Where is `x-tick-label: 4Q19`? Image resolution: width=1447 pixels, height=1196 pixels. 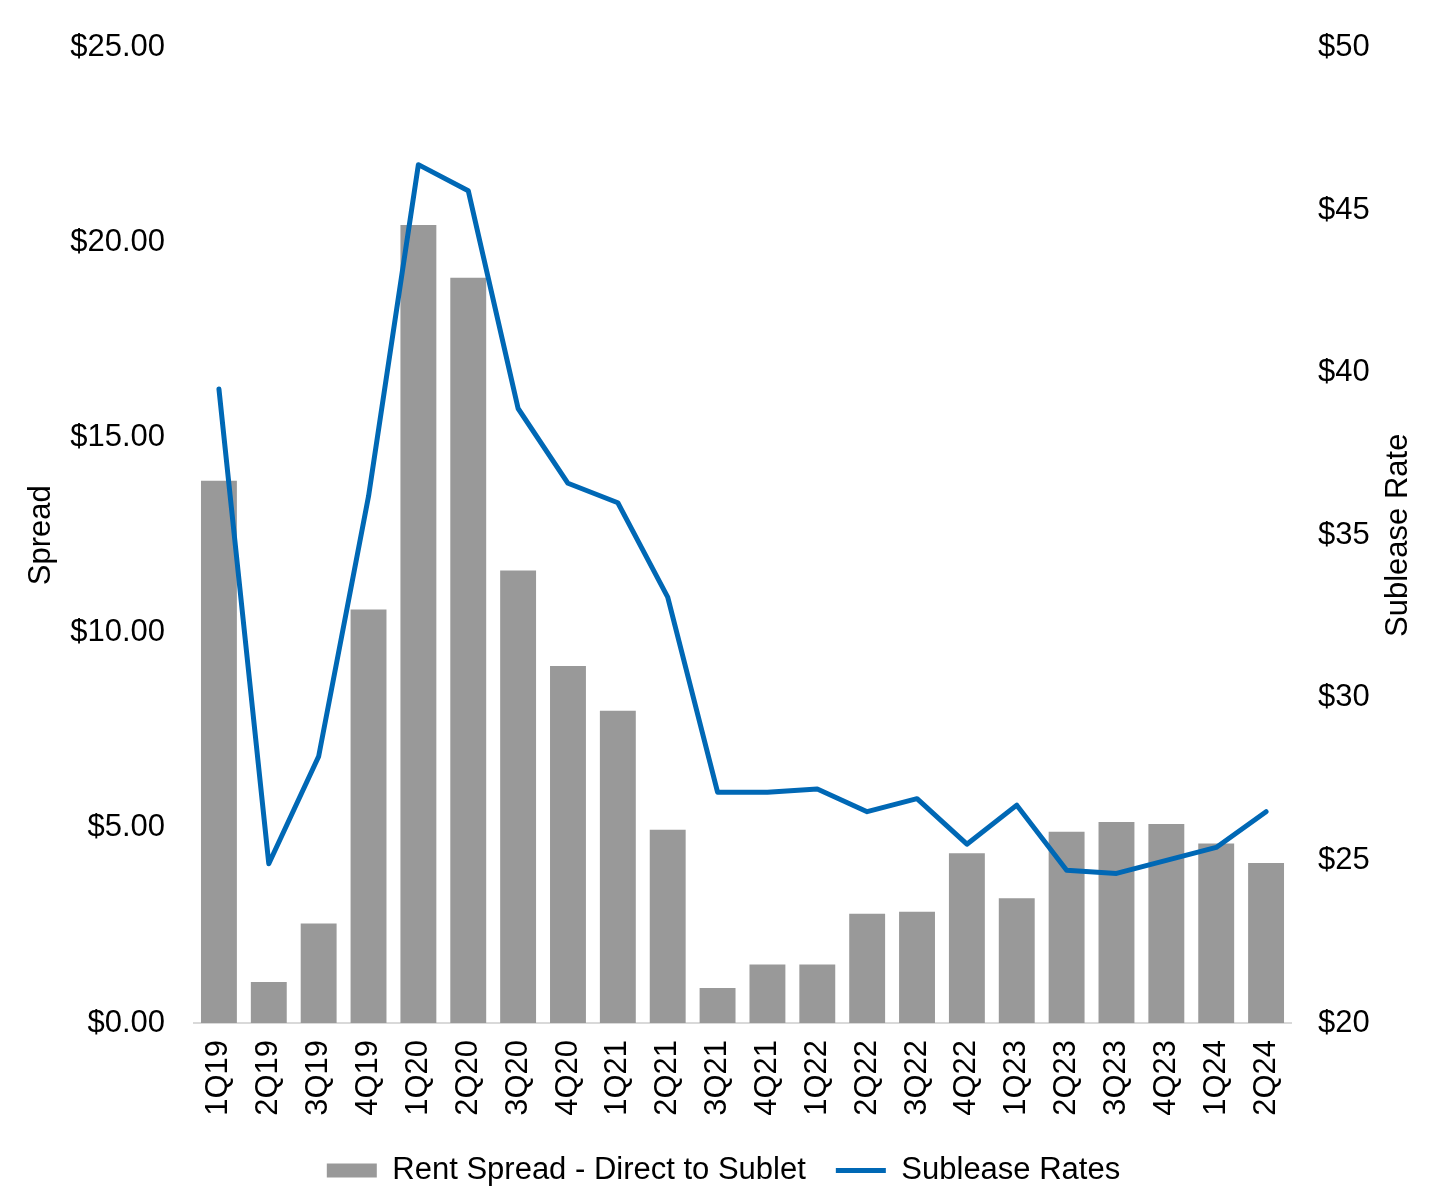 x-tick-label: 4Q19 is located at coordinates (367, 1078).